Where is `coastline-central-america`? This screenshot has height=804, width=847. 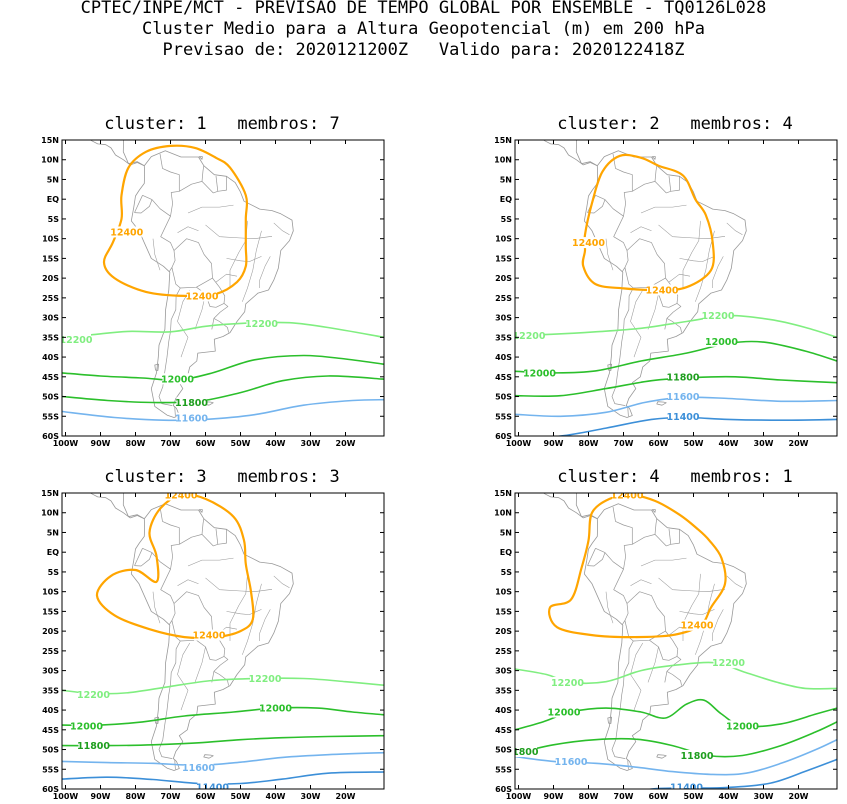 coastline-central-america is located at coordinates (570, 153).